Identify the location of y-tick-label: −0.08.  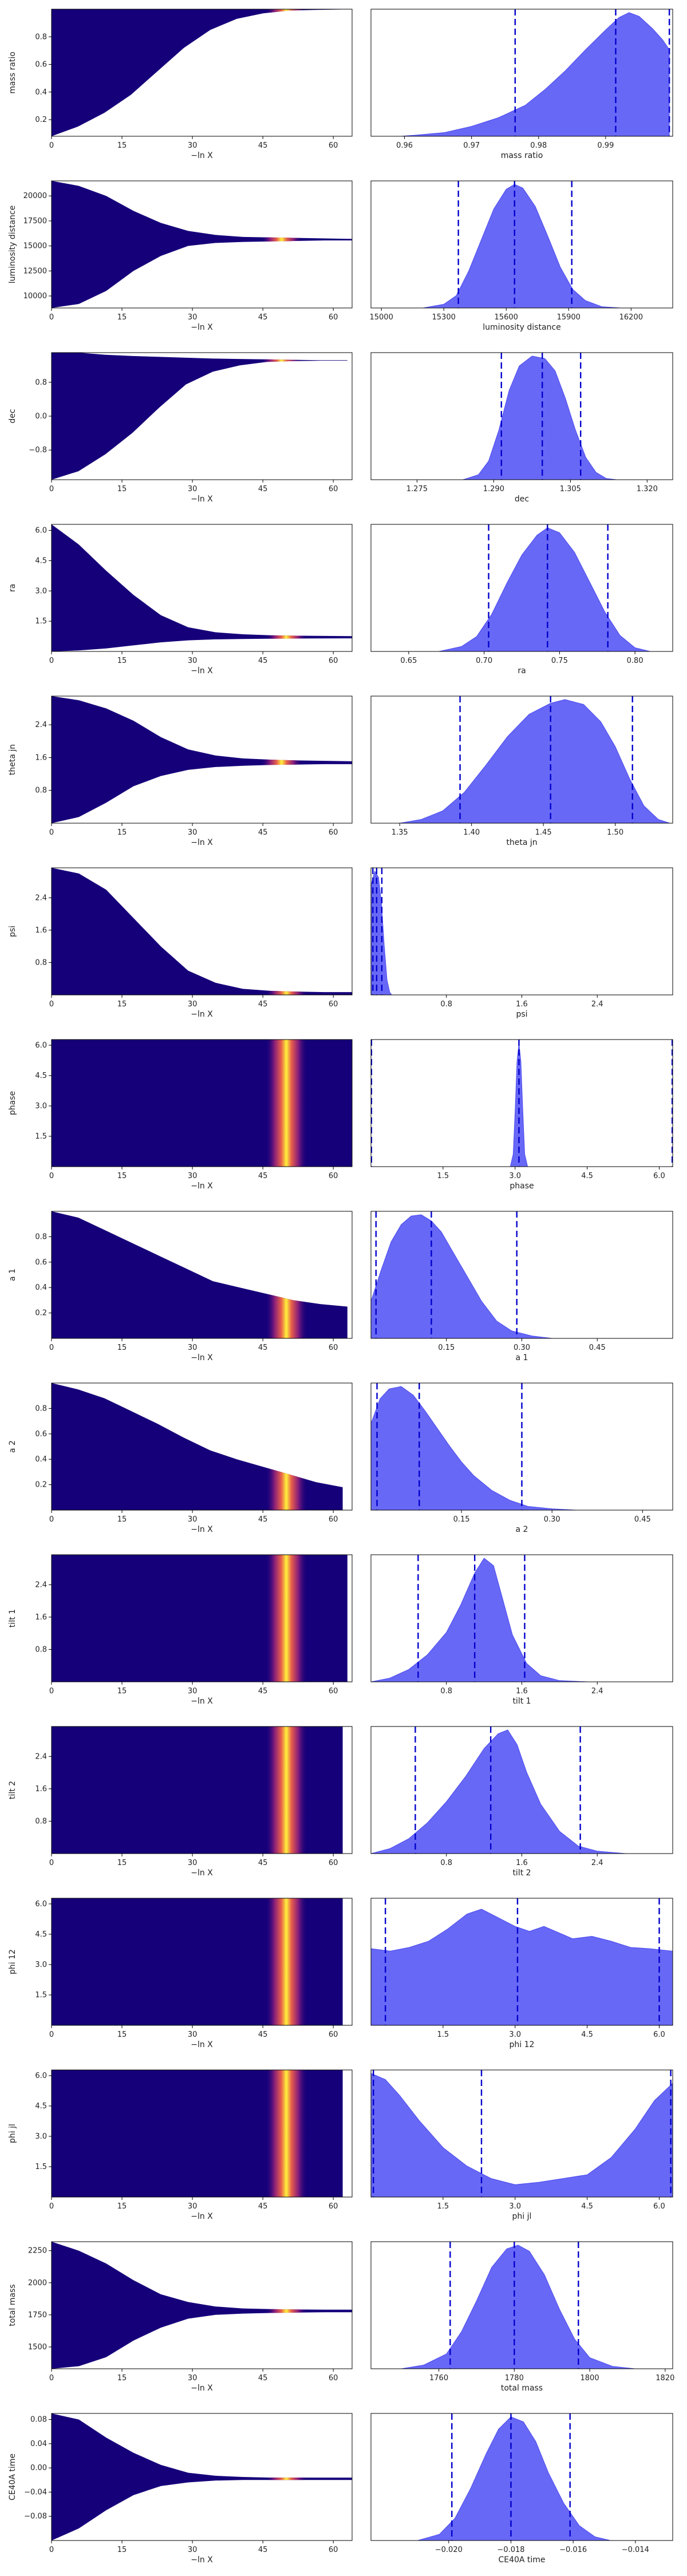
(35, 2516).